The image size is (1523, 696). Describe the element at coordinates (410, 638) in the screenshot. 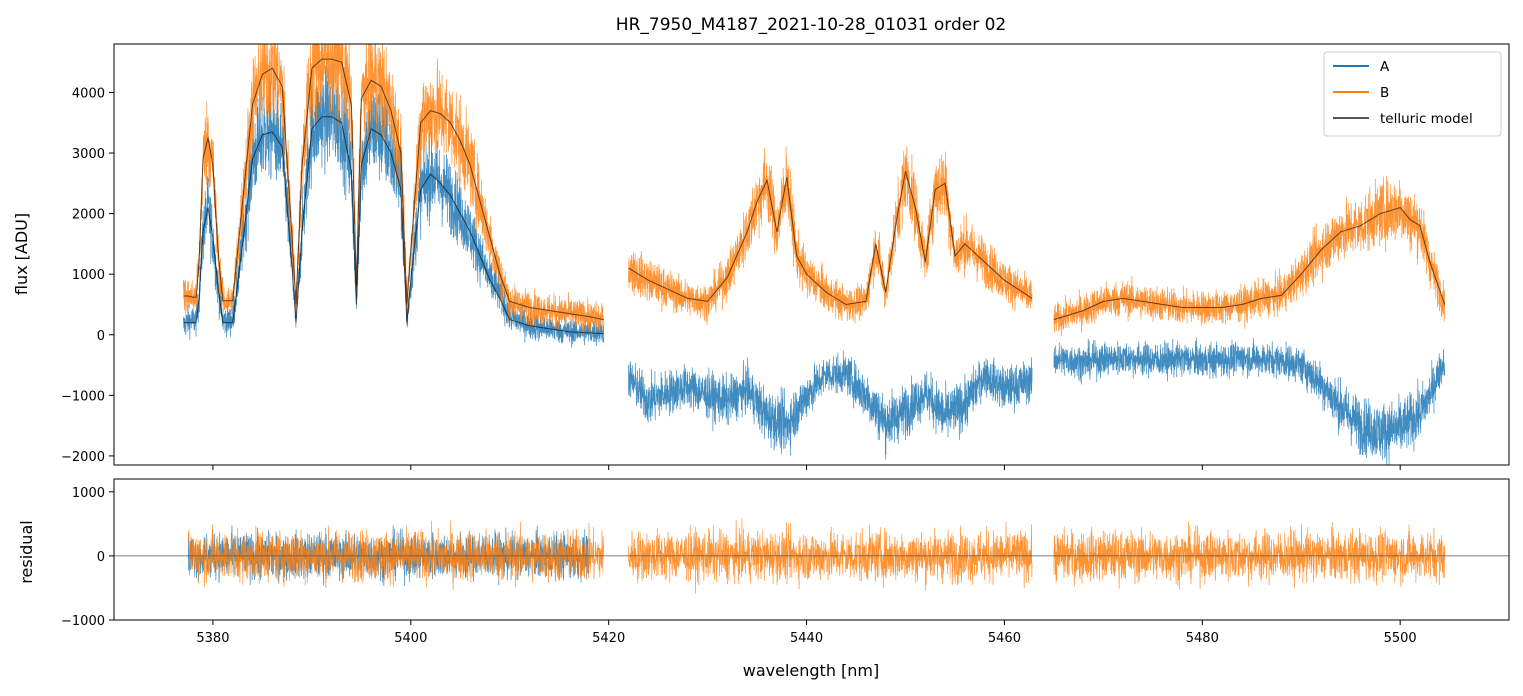

I see `residual-xtick-label: 5400` at that location.